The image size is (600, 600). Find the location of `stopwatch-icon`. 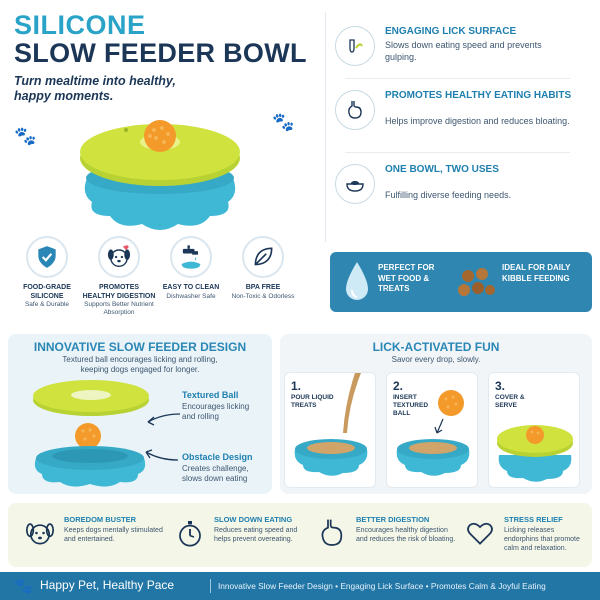

stopwatch-icon is located at coordinates (190, 533).